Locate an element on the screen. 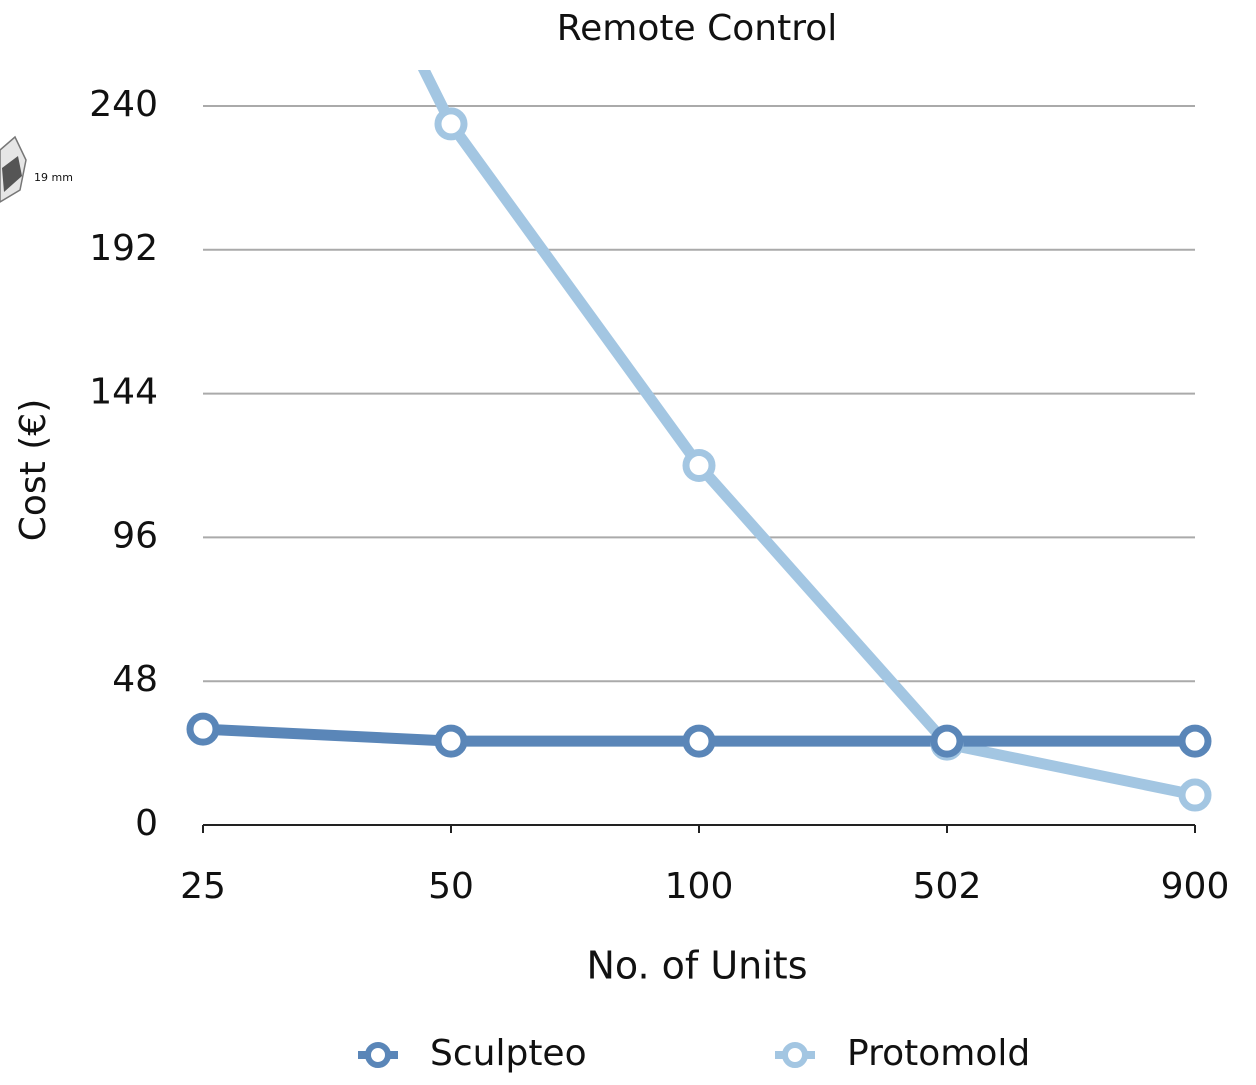 This screenshot has height=1085, width=1256. x-tick-label: 50 is located at coordinates (451, 886).